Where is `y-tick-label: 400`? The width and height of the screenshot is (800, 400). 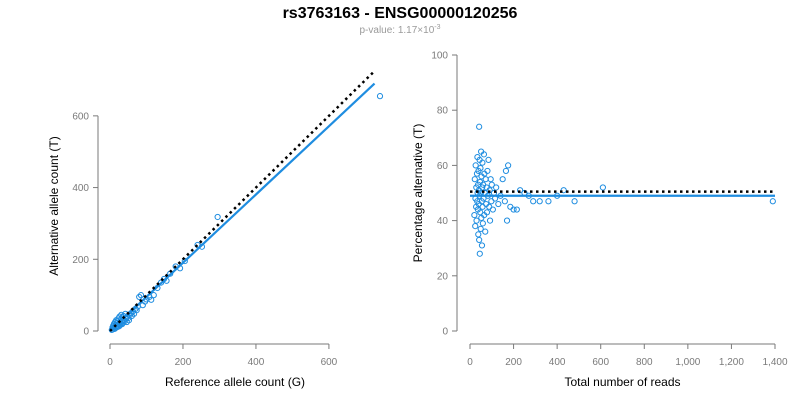 y-tick-label: 400 is located at coordinates (80, 188).